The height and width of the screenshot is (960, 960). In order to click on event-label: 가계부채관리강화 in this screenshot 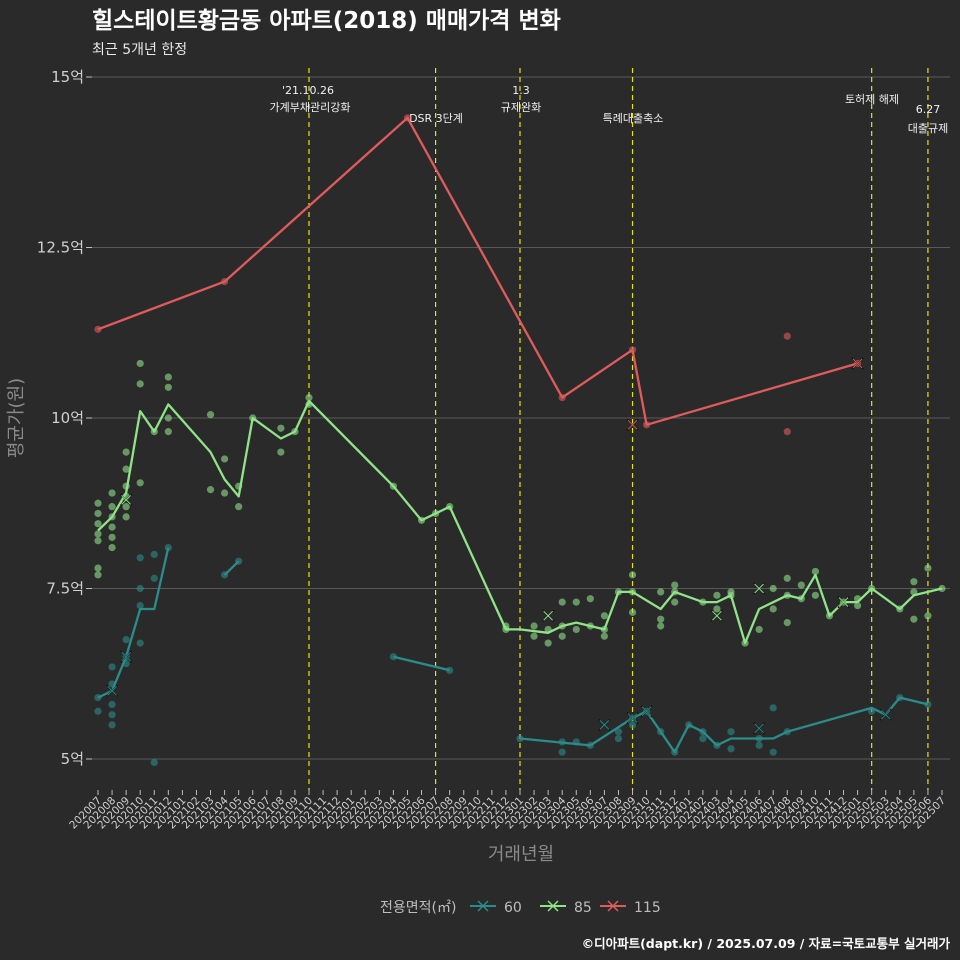, I will do `click(310, 107)`.